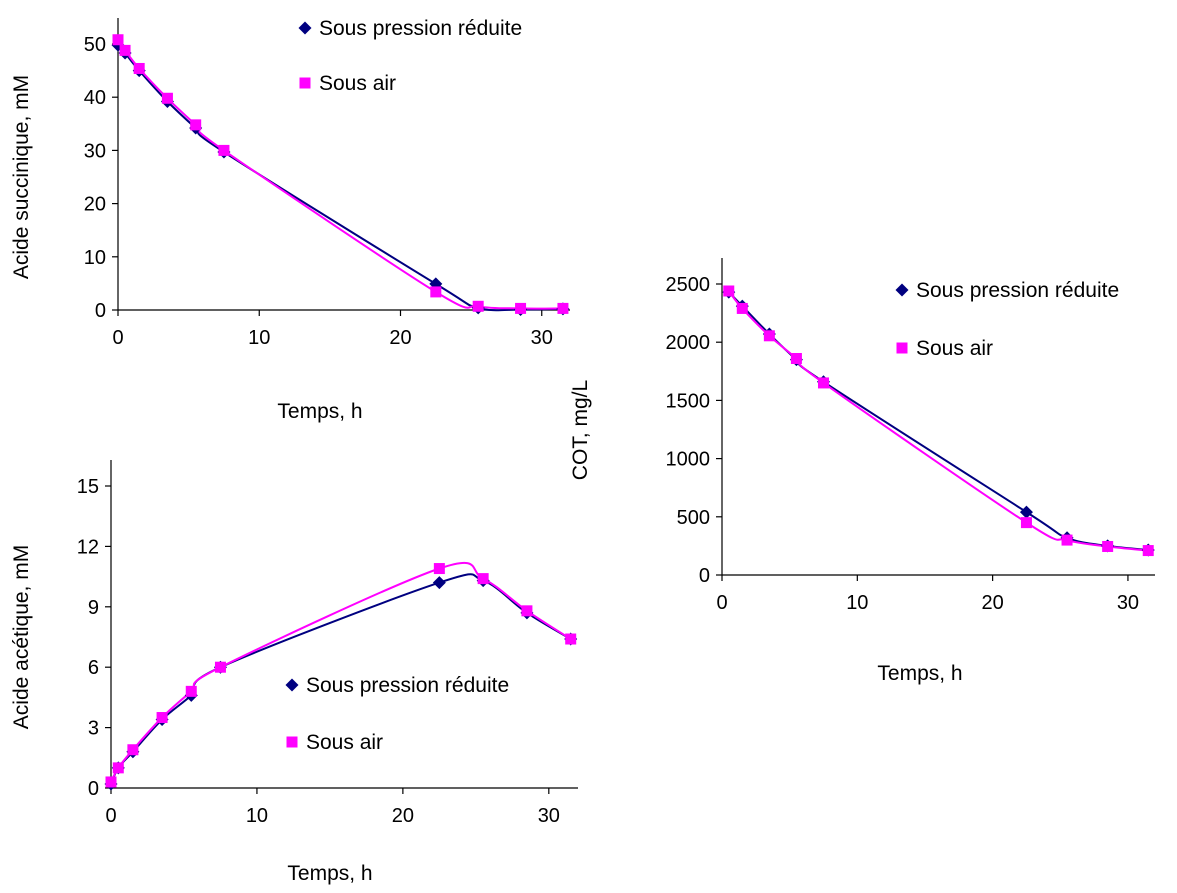  What do you see at coordinates (88, 487) in the screenshot?
I see `y-tick-label: 15` at bounding box center [88, 487].